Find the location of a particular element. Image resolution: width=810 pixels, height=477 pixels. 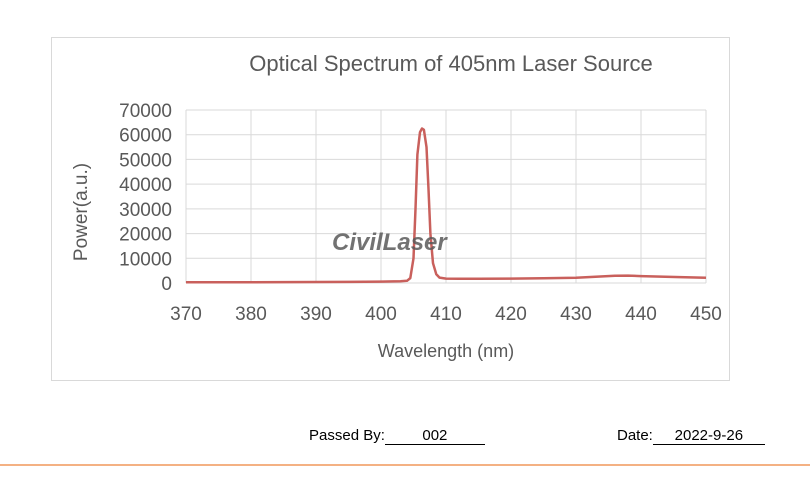

y-tick-label: 0 is located at coordinates (166, 284).